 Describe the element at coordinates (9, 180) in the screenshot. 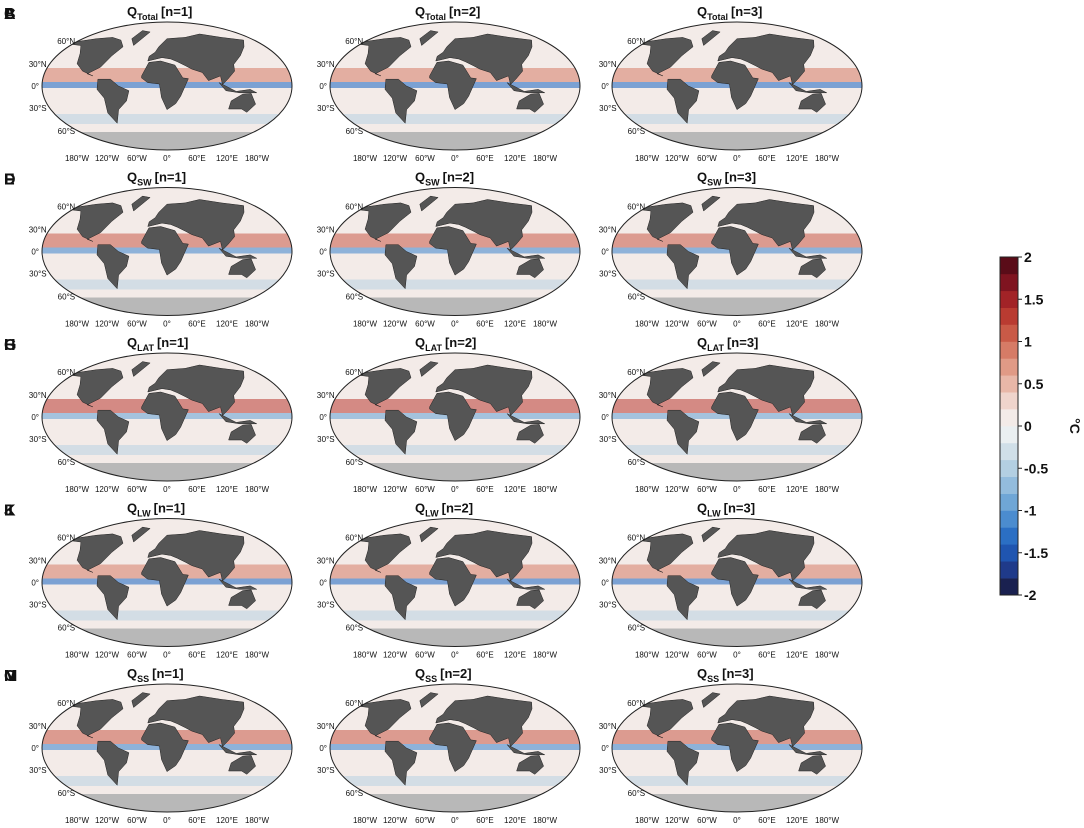

I see `panel-letter: E` at that location.